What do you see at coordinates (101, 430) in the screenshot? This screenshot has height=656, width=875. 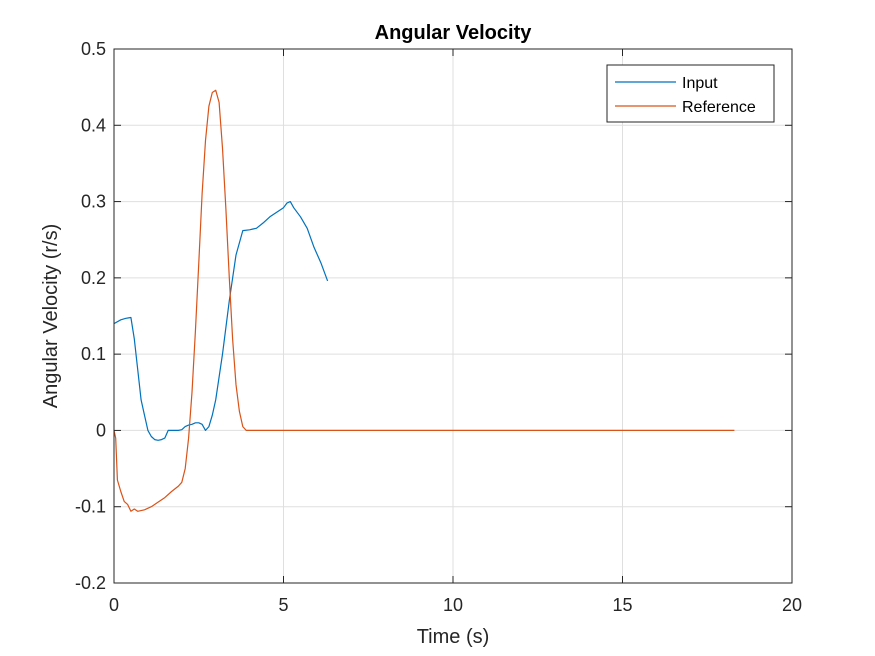 I see `y-tick-label: 0` at bounding box center [101, 430].